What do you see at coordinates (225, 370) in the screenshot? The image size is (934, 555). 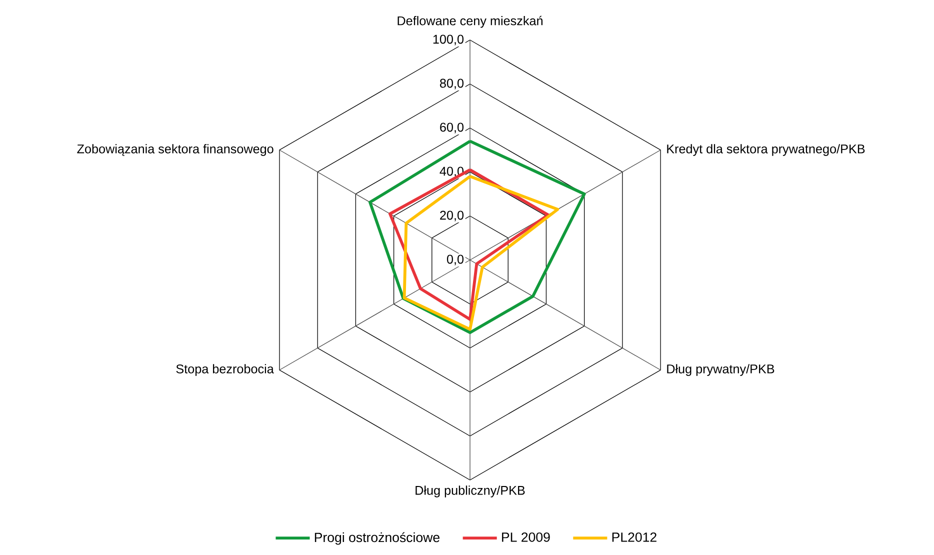 I see `spoke-label: Stopa bezrobocia` at bounding box center [225, 370].